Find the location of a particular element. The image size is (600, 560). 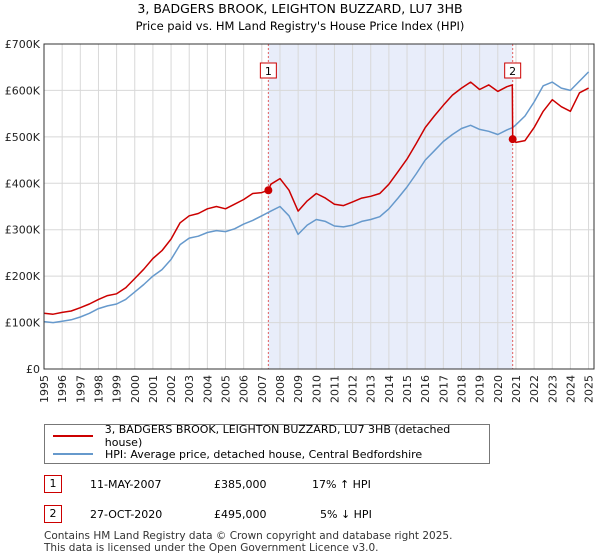

sale-date-2: 27-OCT-2020 is located at coordinates (126, 514).